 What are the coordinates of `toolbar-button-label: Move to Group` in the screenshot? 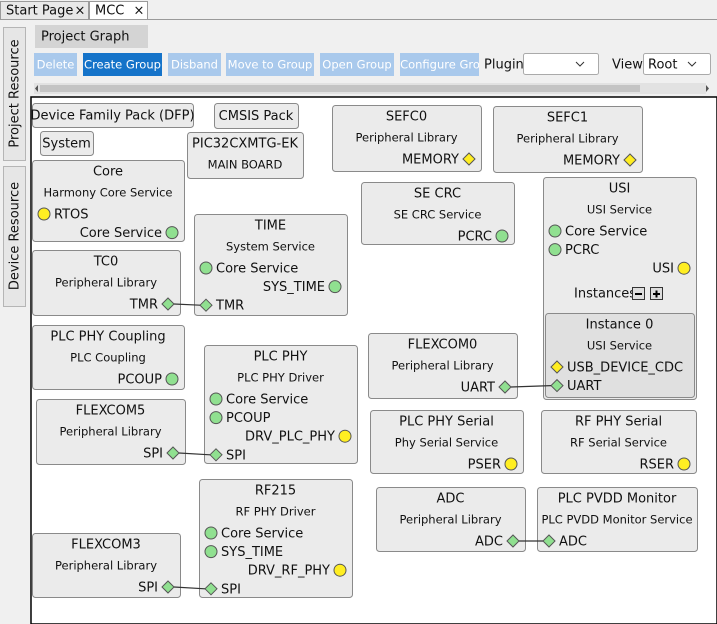 It's located at (270, 65).